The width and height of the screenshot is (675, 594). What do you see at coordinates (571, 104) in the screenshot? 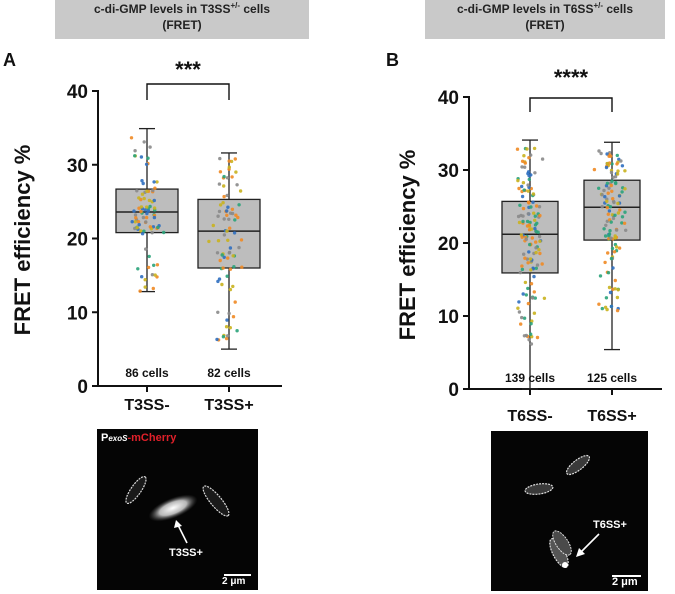
I see `significance-bracket` at bounding box center [571, 104].